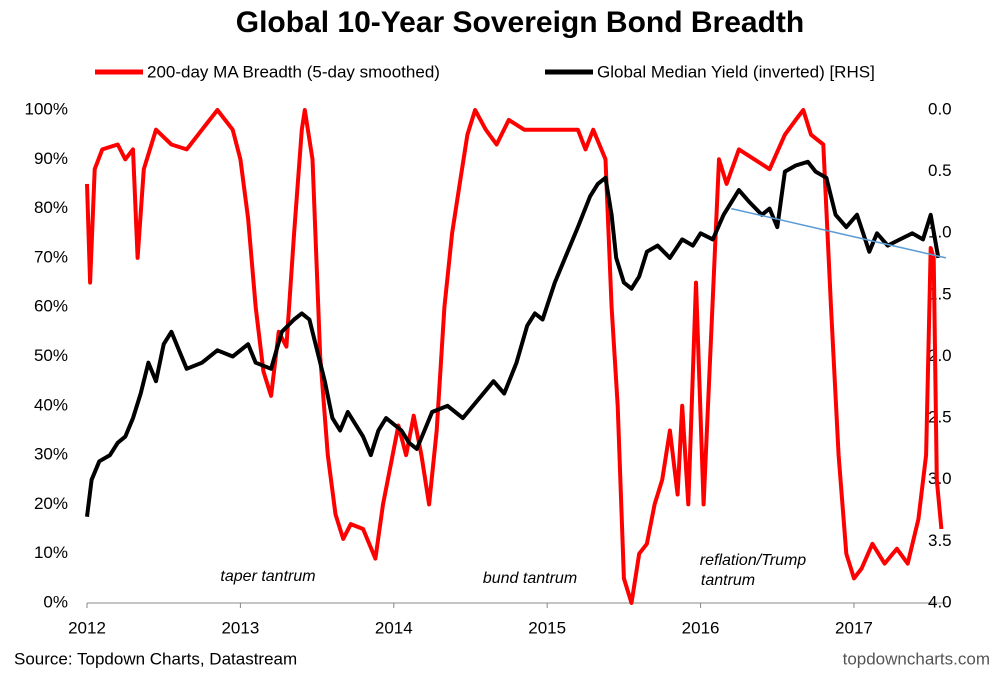 The image size is (1000, 681). Describe the element at coordinates (87, 627) in the screenshot. I see `x-tick-label: 2012` at that location.